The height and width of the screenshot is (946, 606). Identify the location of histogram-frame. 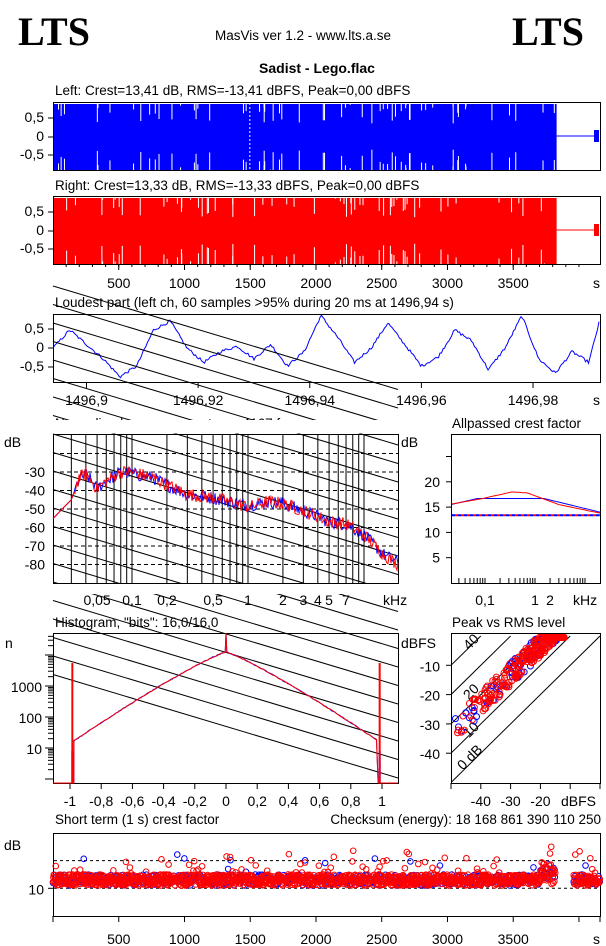
(226, 708).